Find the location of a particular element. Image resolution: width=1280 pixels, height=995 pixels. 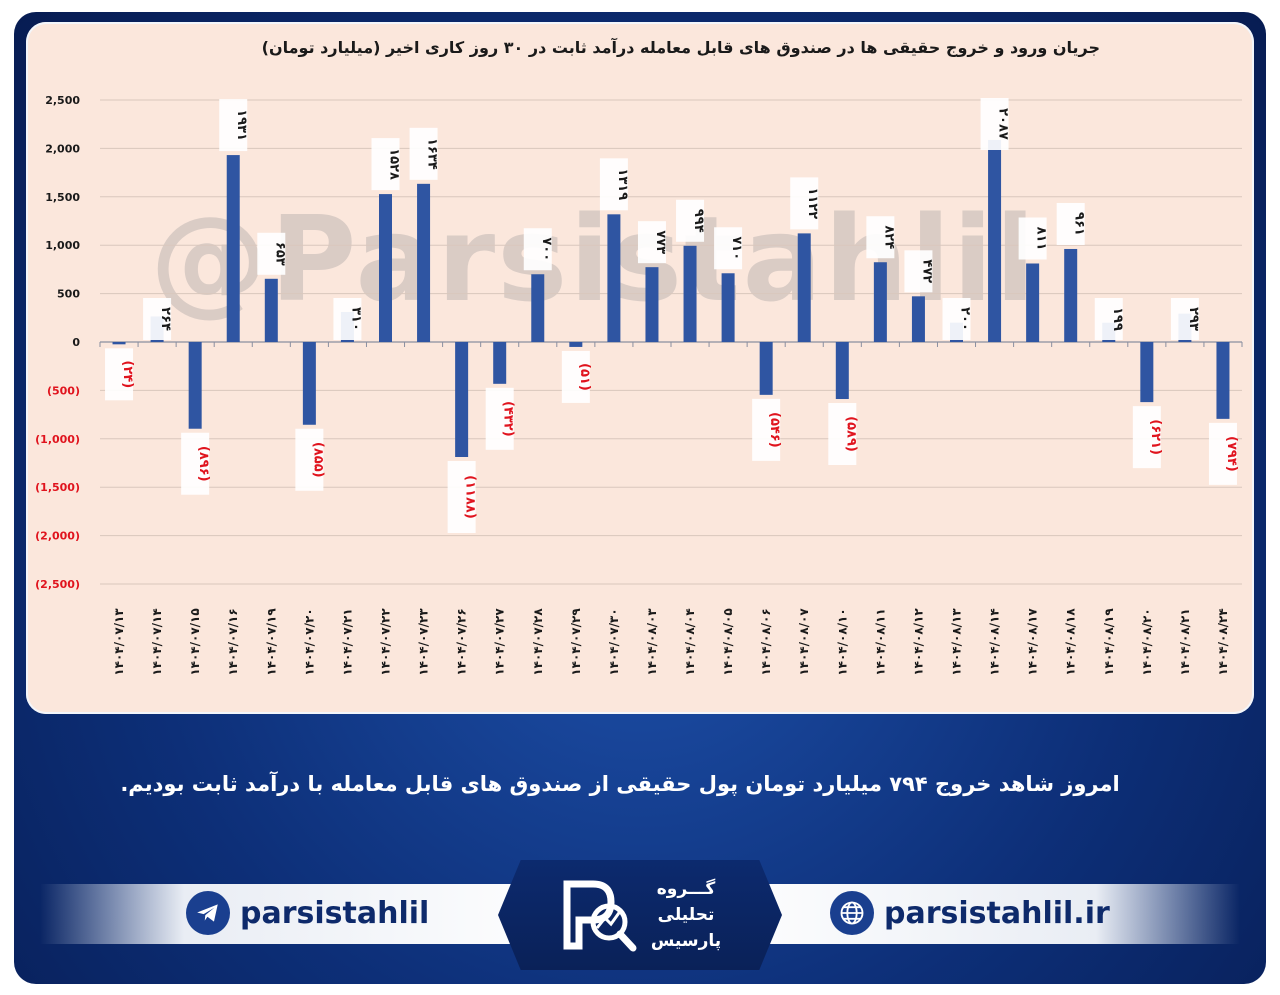

data-label: ۱۶۳۴ is located at coordinates (432, 154).